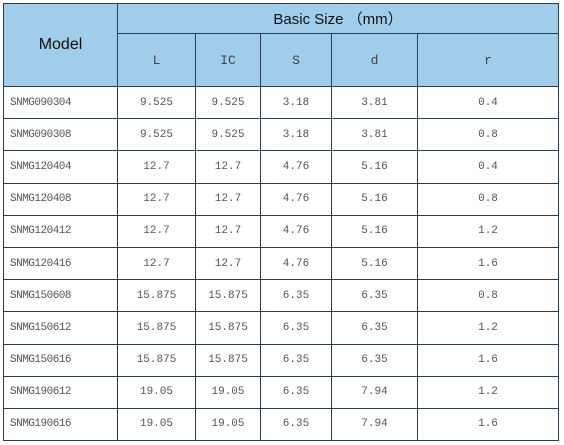 Image resolution: width=564 pixels, height=445 pixels. Describe the element at coordinates (60, 231) in the screenshot. I see `model-cell: SNMG120412` at that location.